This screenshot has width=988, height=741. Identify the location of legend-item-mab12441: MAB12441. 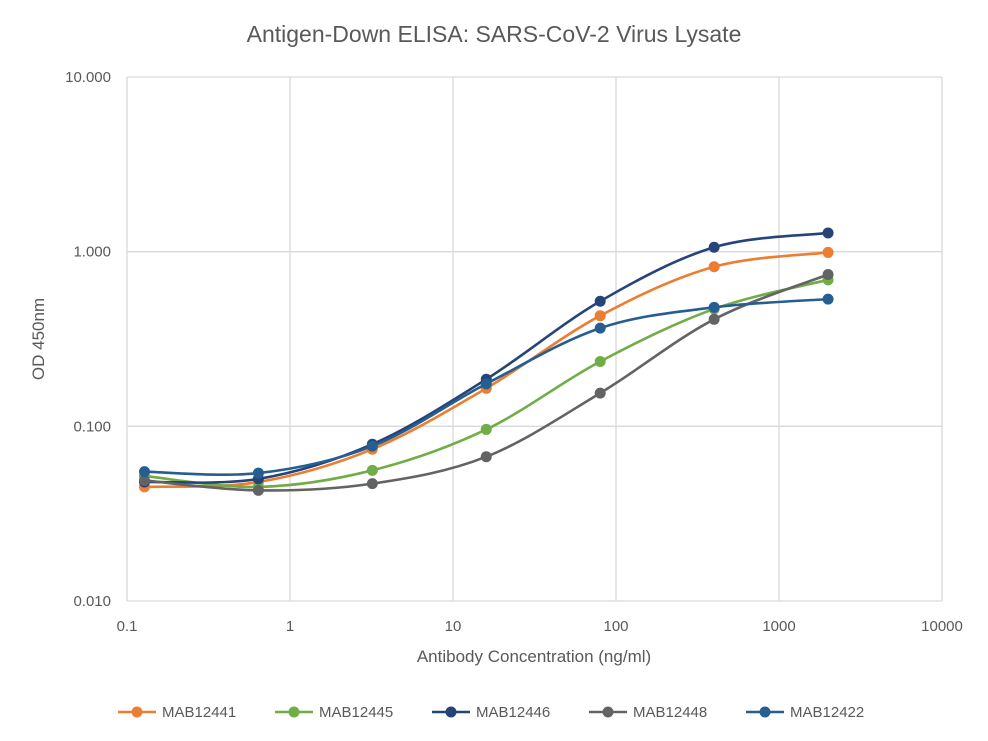
(177, 712).